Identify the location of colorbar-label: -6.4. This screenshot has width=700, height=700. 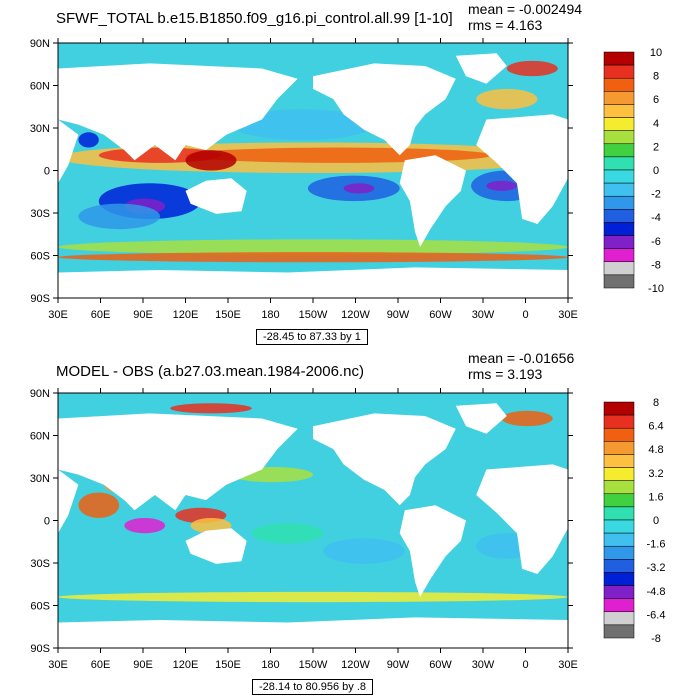
(656, 615).